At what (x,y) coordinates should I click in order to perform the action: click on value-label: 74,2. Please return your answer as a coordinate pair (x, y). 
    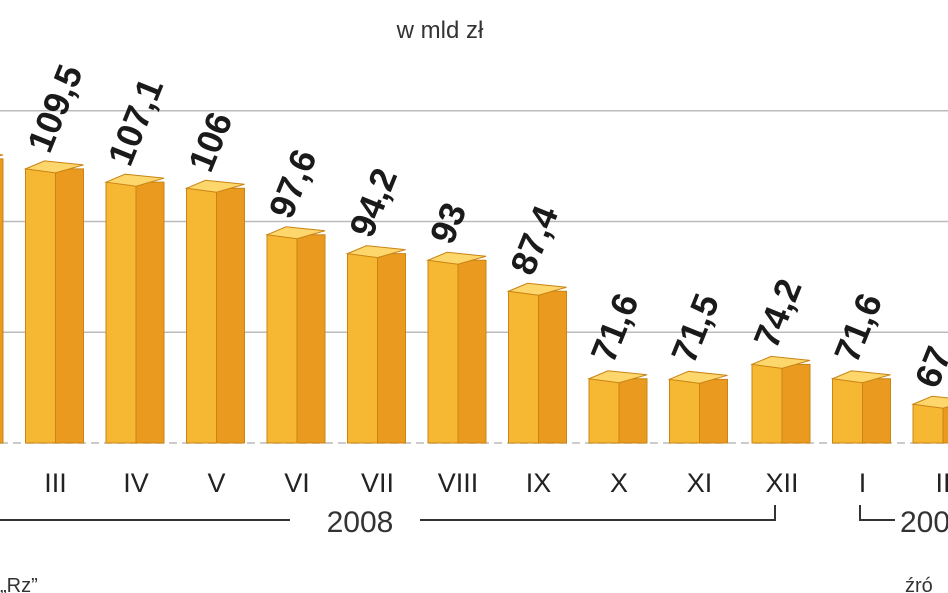
    Looking at the image, I should click on (777, 313).